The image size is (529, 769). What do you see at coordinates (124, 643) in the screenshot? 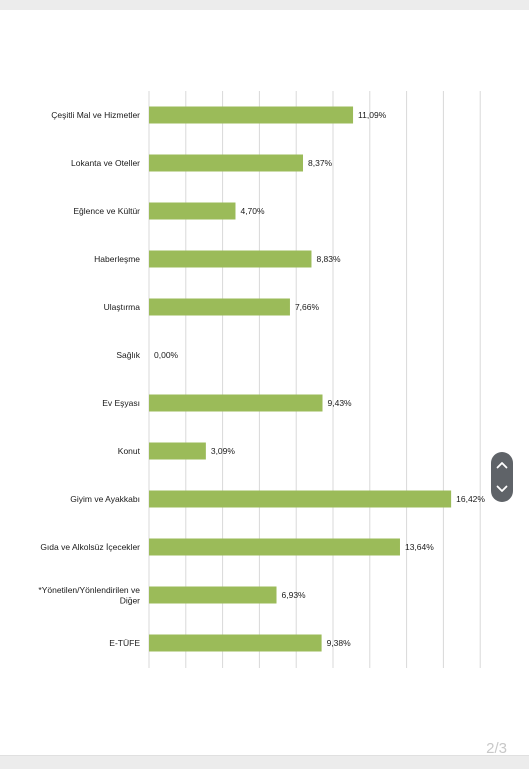
I see `category-label: E-TÜFE` at bounding box center [124, 643].